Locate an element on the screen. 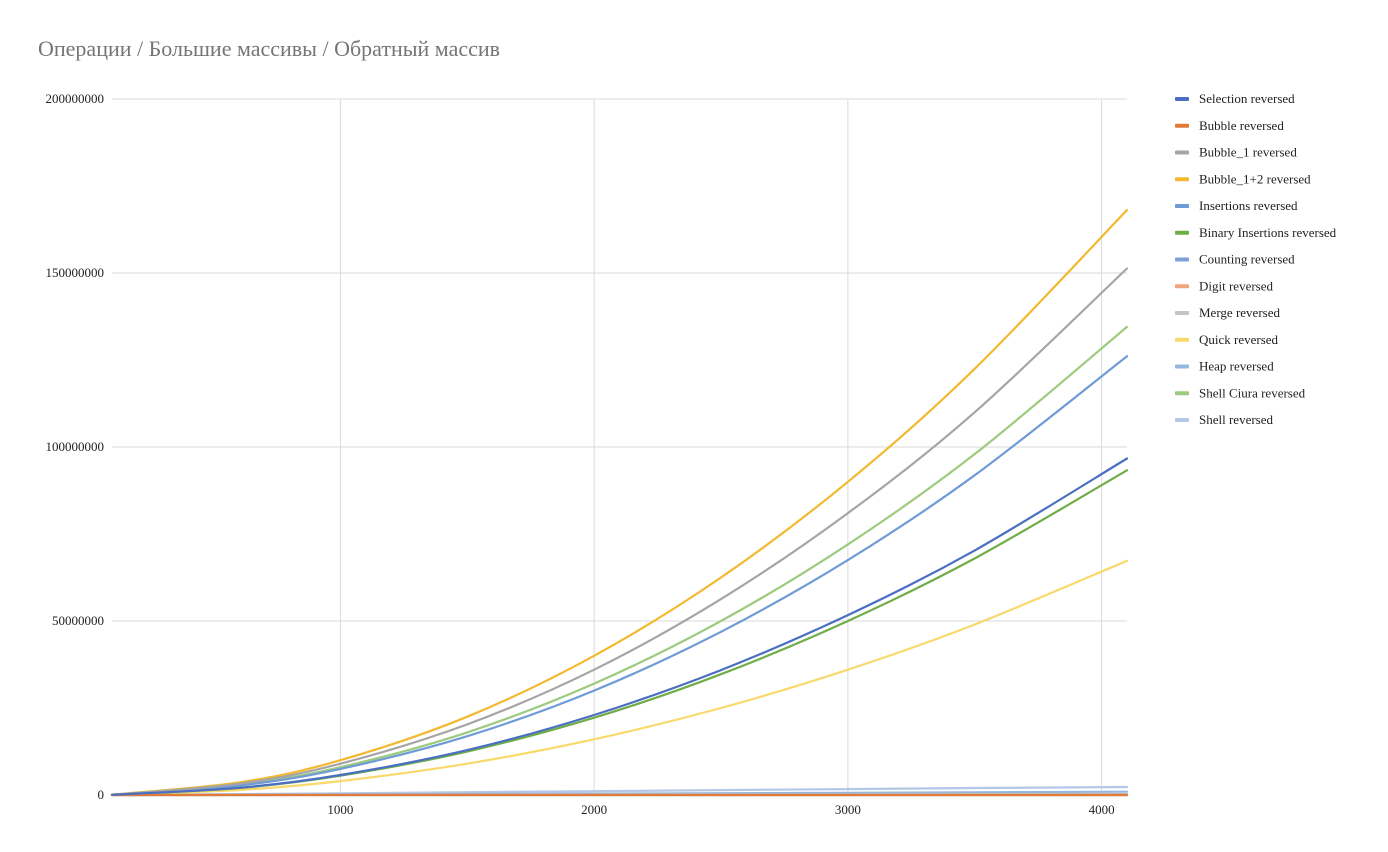 The height and width of the screenshot is (852, 1388). legend-item-insertions-reversed: Insertions reversed is located at coordinates (1236, 205).